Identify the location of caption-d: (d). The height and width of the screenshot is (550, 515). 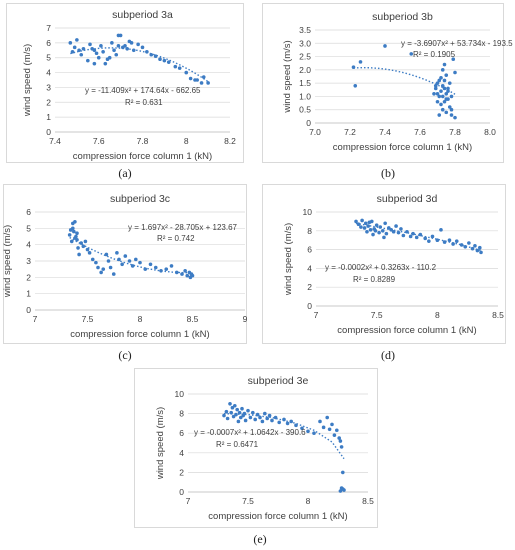
(388, 355).